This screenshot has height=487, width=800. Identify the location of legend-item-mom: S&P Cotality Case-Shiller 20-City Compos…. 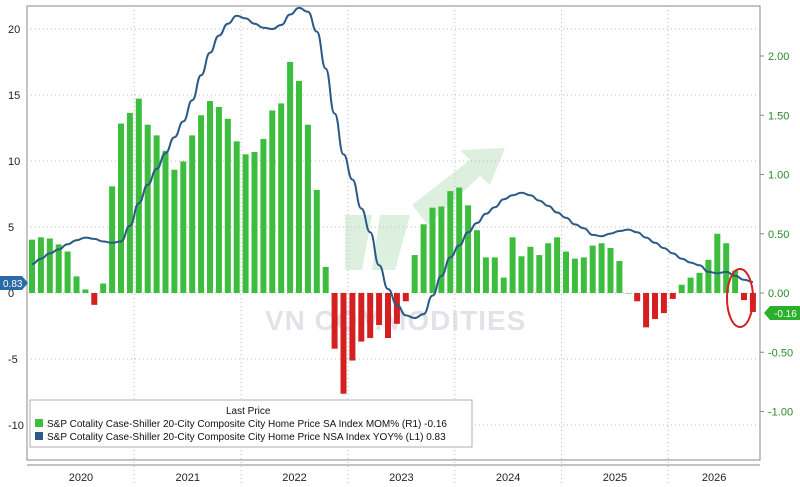
(247, 424).